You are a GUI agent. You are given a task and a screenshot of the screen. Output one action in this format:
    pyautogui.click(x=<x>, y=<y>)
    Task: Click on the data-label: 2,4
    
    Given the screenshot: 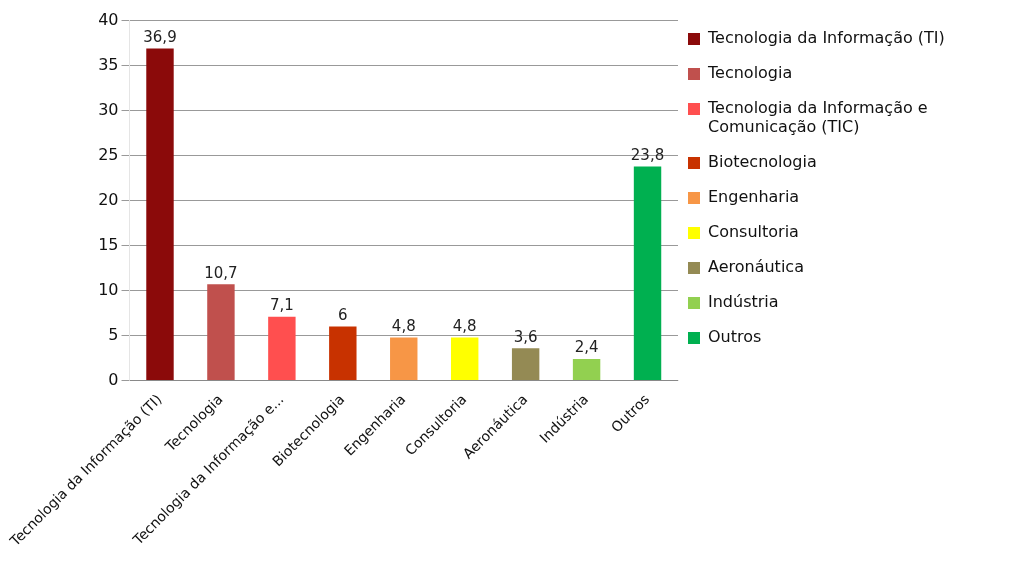 What is the action you would take?
    pyautogui.click(x=586, y=347)
    